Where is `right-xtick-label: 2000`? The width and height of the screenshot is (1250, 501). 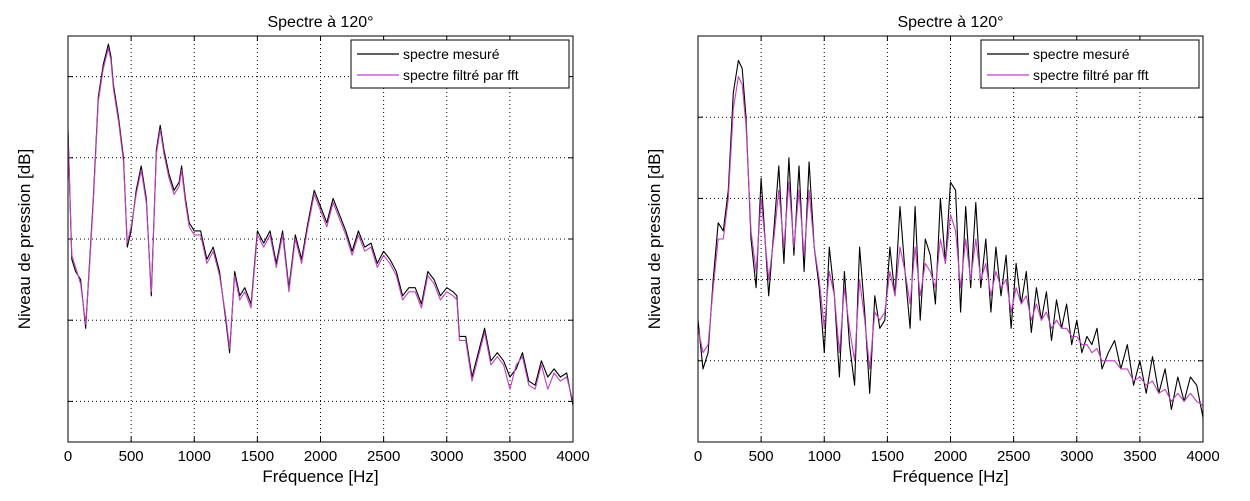
right-xtick-label: 2000 is located at coordinates (950, 456).